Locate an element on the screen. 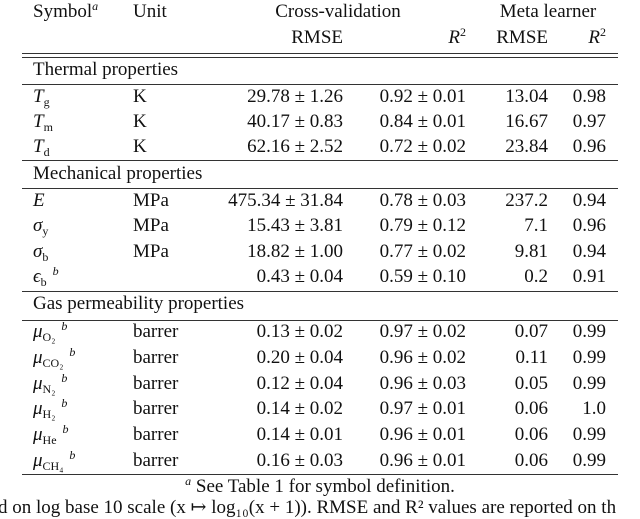  symbol-subscript: O₂ is located at coordinates (49, 337).